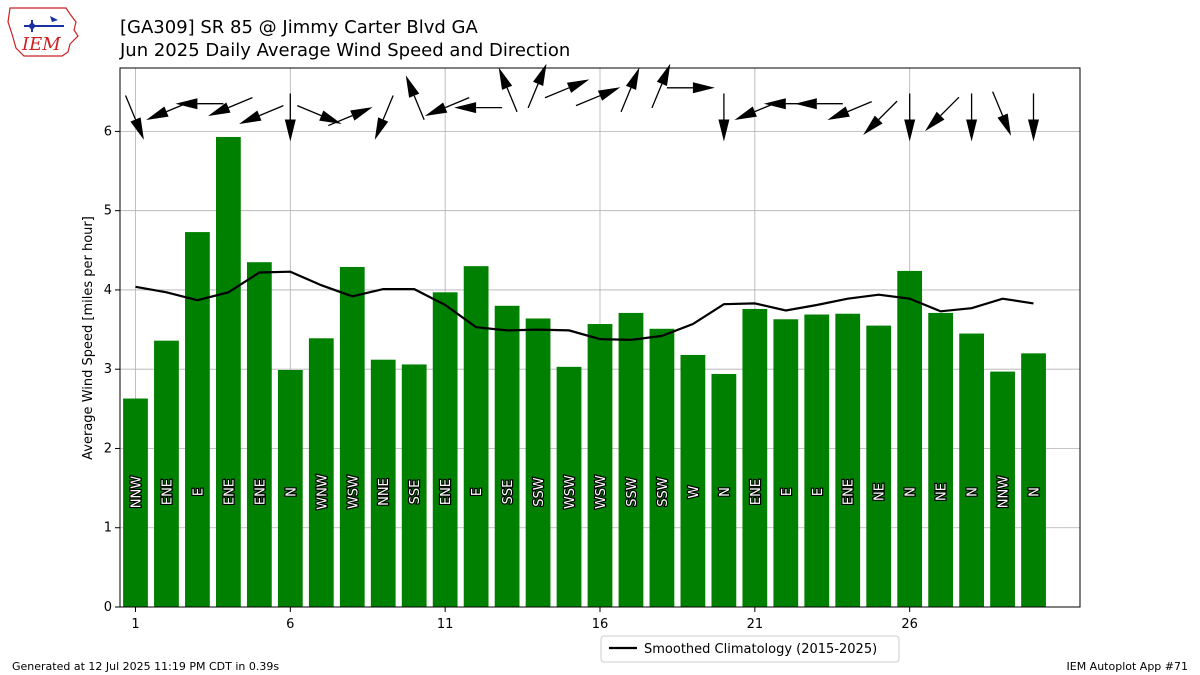 This screenshot has height=675, width=1200. Describe the element at coordinates (322, 492) in the screenshot. I see `direction-label-day-7: WNW` at that location.